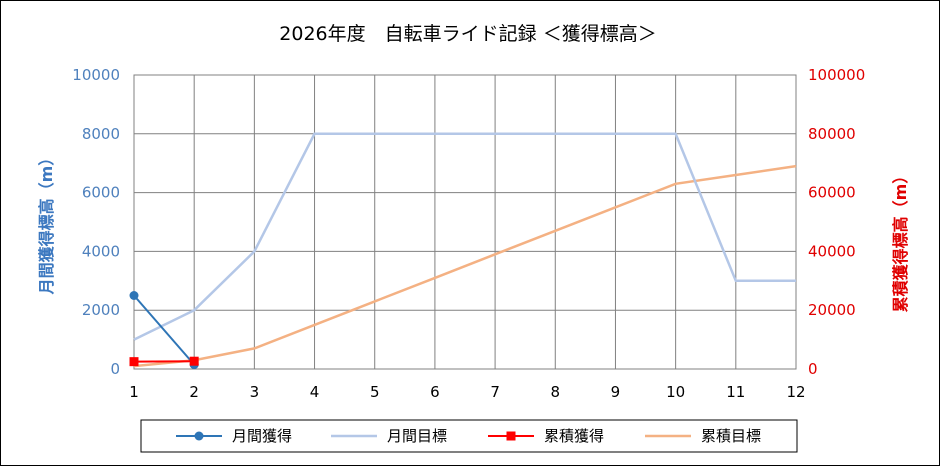 This screenshot has width=940, height=466. Describe the element at coordinates (832, 251) in the screenshot. I see `right-tick-label: 40000` at that location.